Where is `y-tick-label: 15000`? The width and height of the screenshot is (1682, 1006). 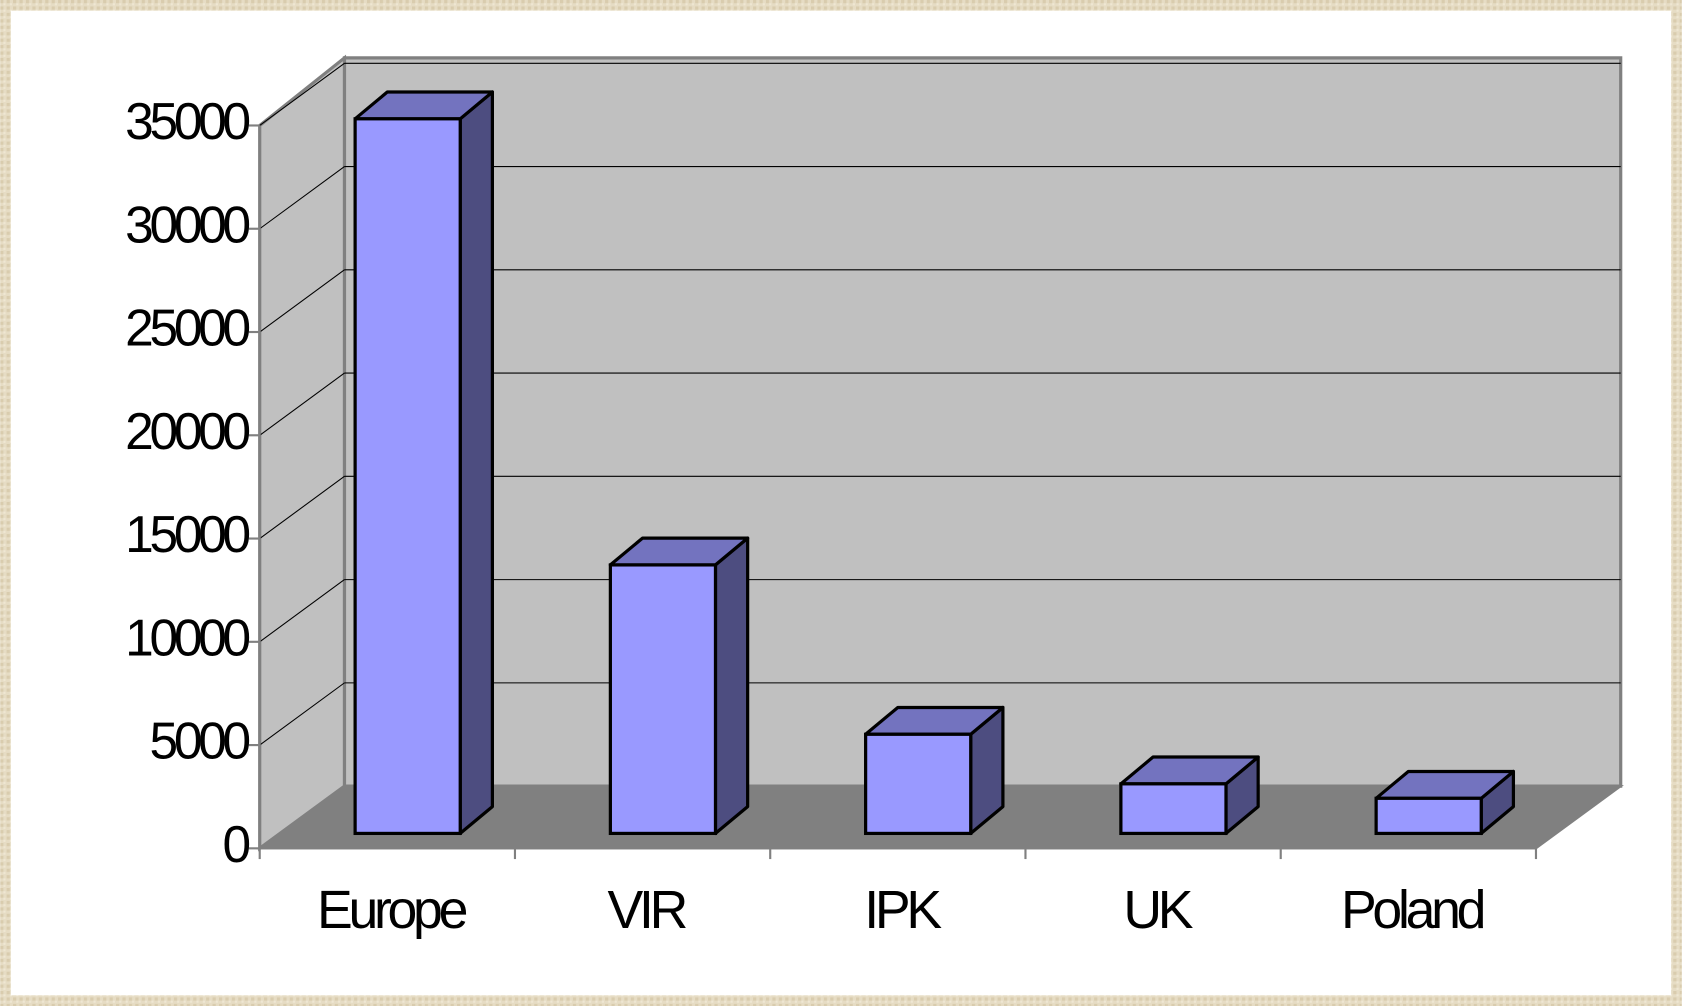 y-tick-label: 15000 is located at coordinates (187, 534).